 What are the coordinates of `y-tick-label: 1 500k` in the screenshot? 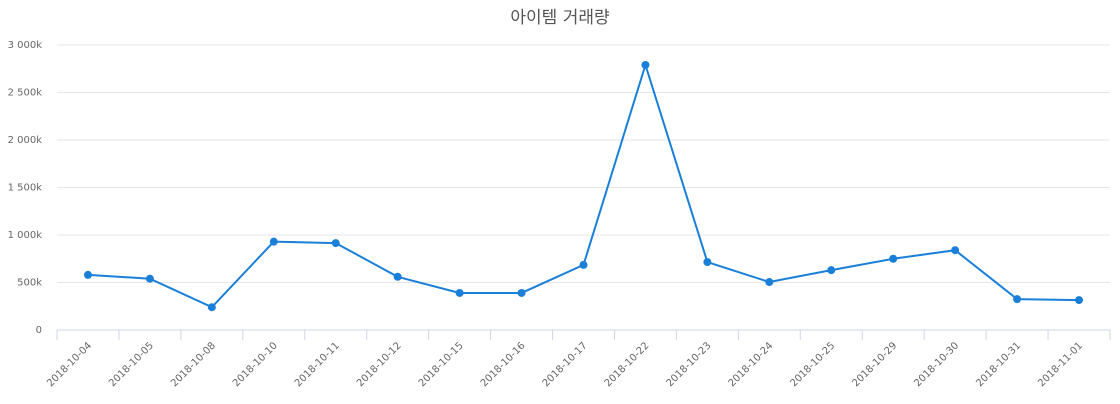 It's located at (25, 188).